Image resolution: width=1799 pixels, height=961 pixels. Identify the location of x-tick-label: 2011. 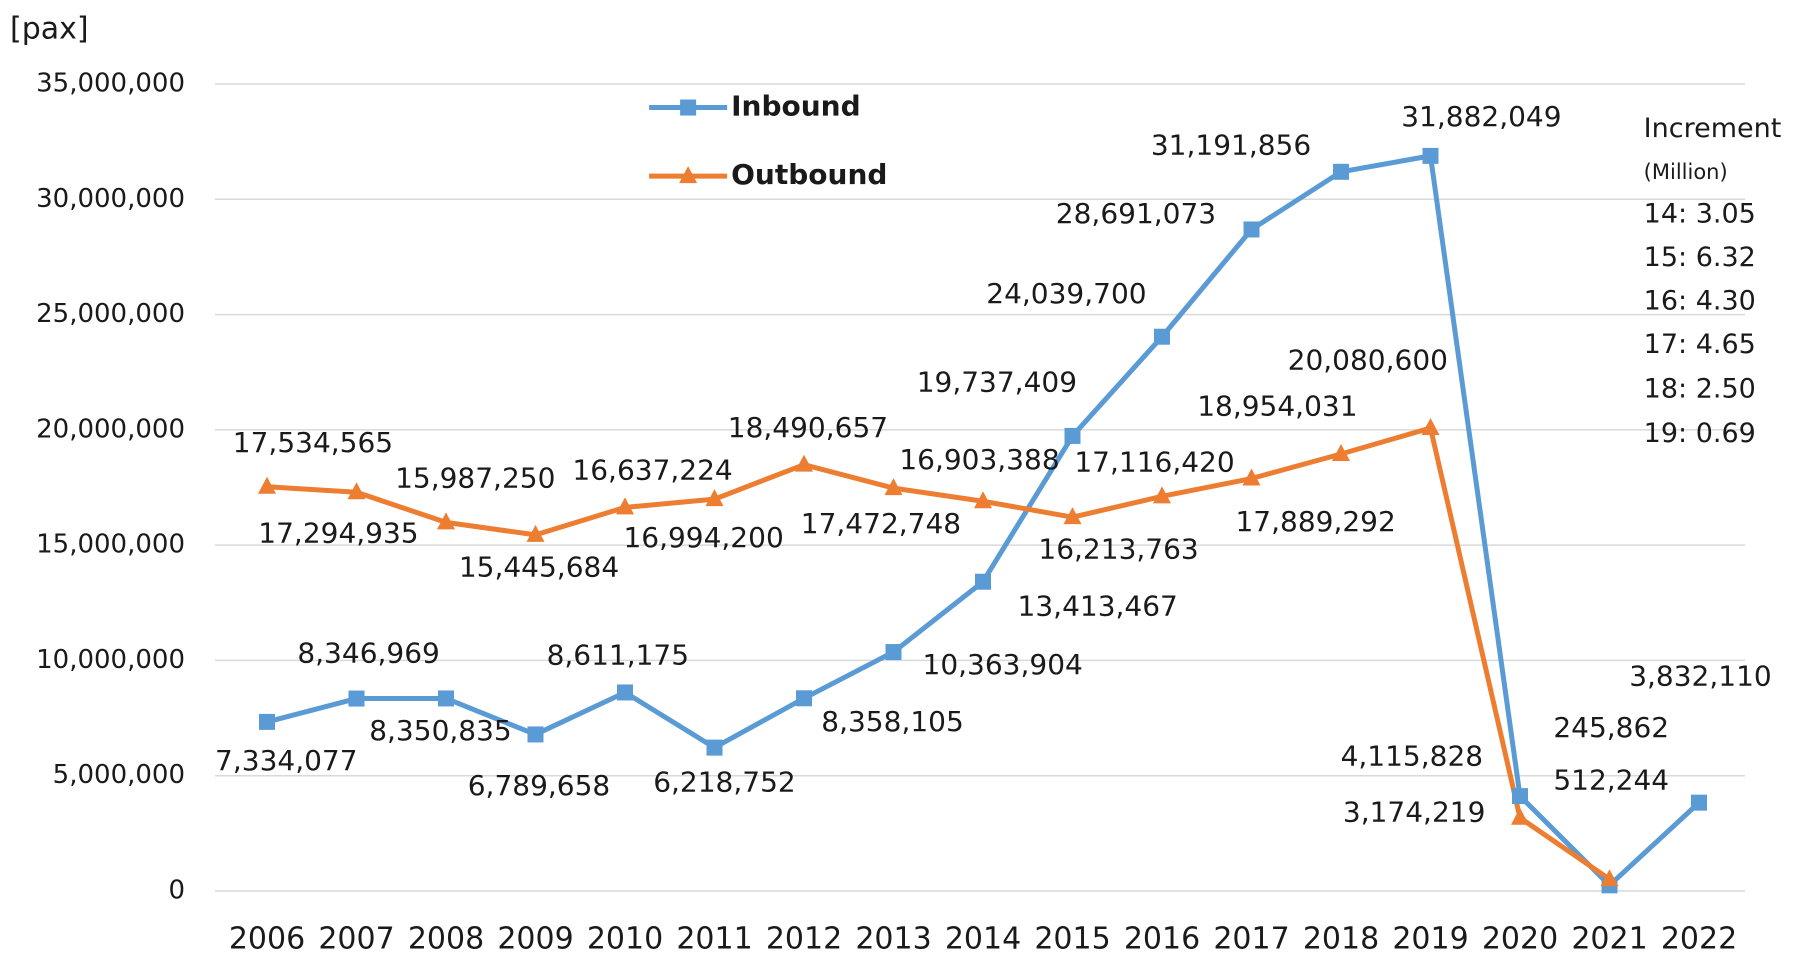
(714, 939).